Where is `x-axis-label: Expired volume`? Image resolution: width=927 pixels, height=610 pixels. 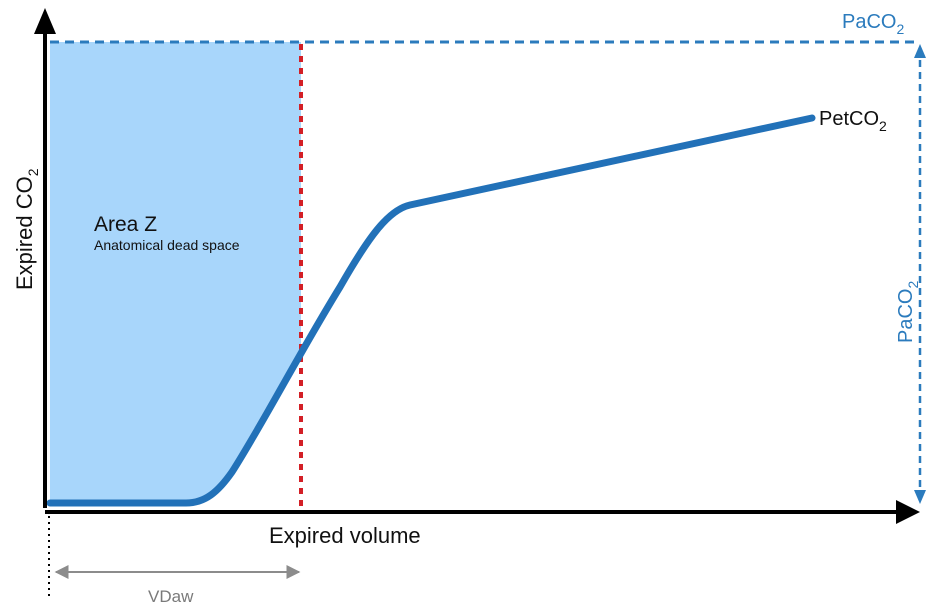
x-axis-label: Expired volume is located at coordinates (345, 535).